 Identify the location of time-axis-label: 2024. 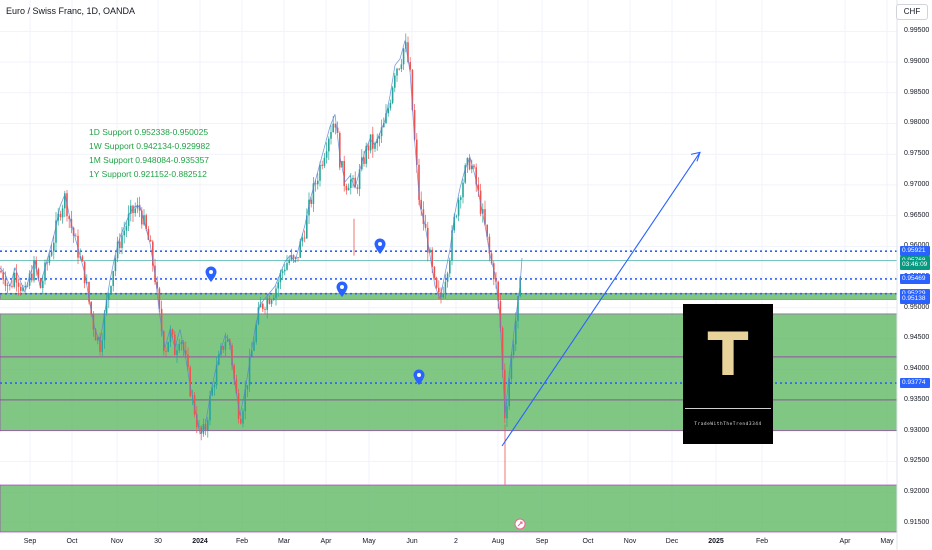
(200, 541).